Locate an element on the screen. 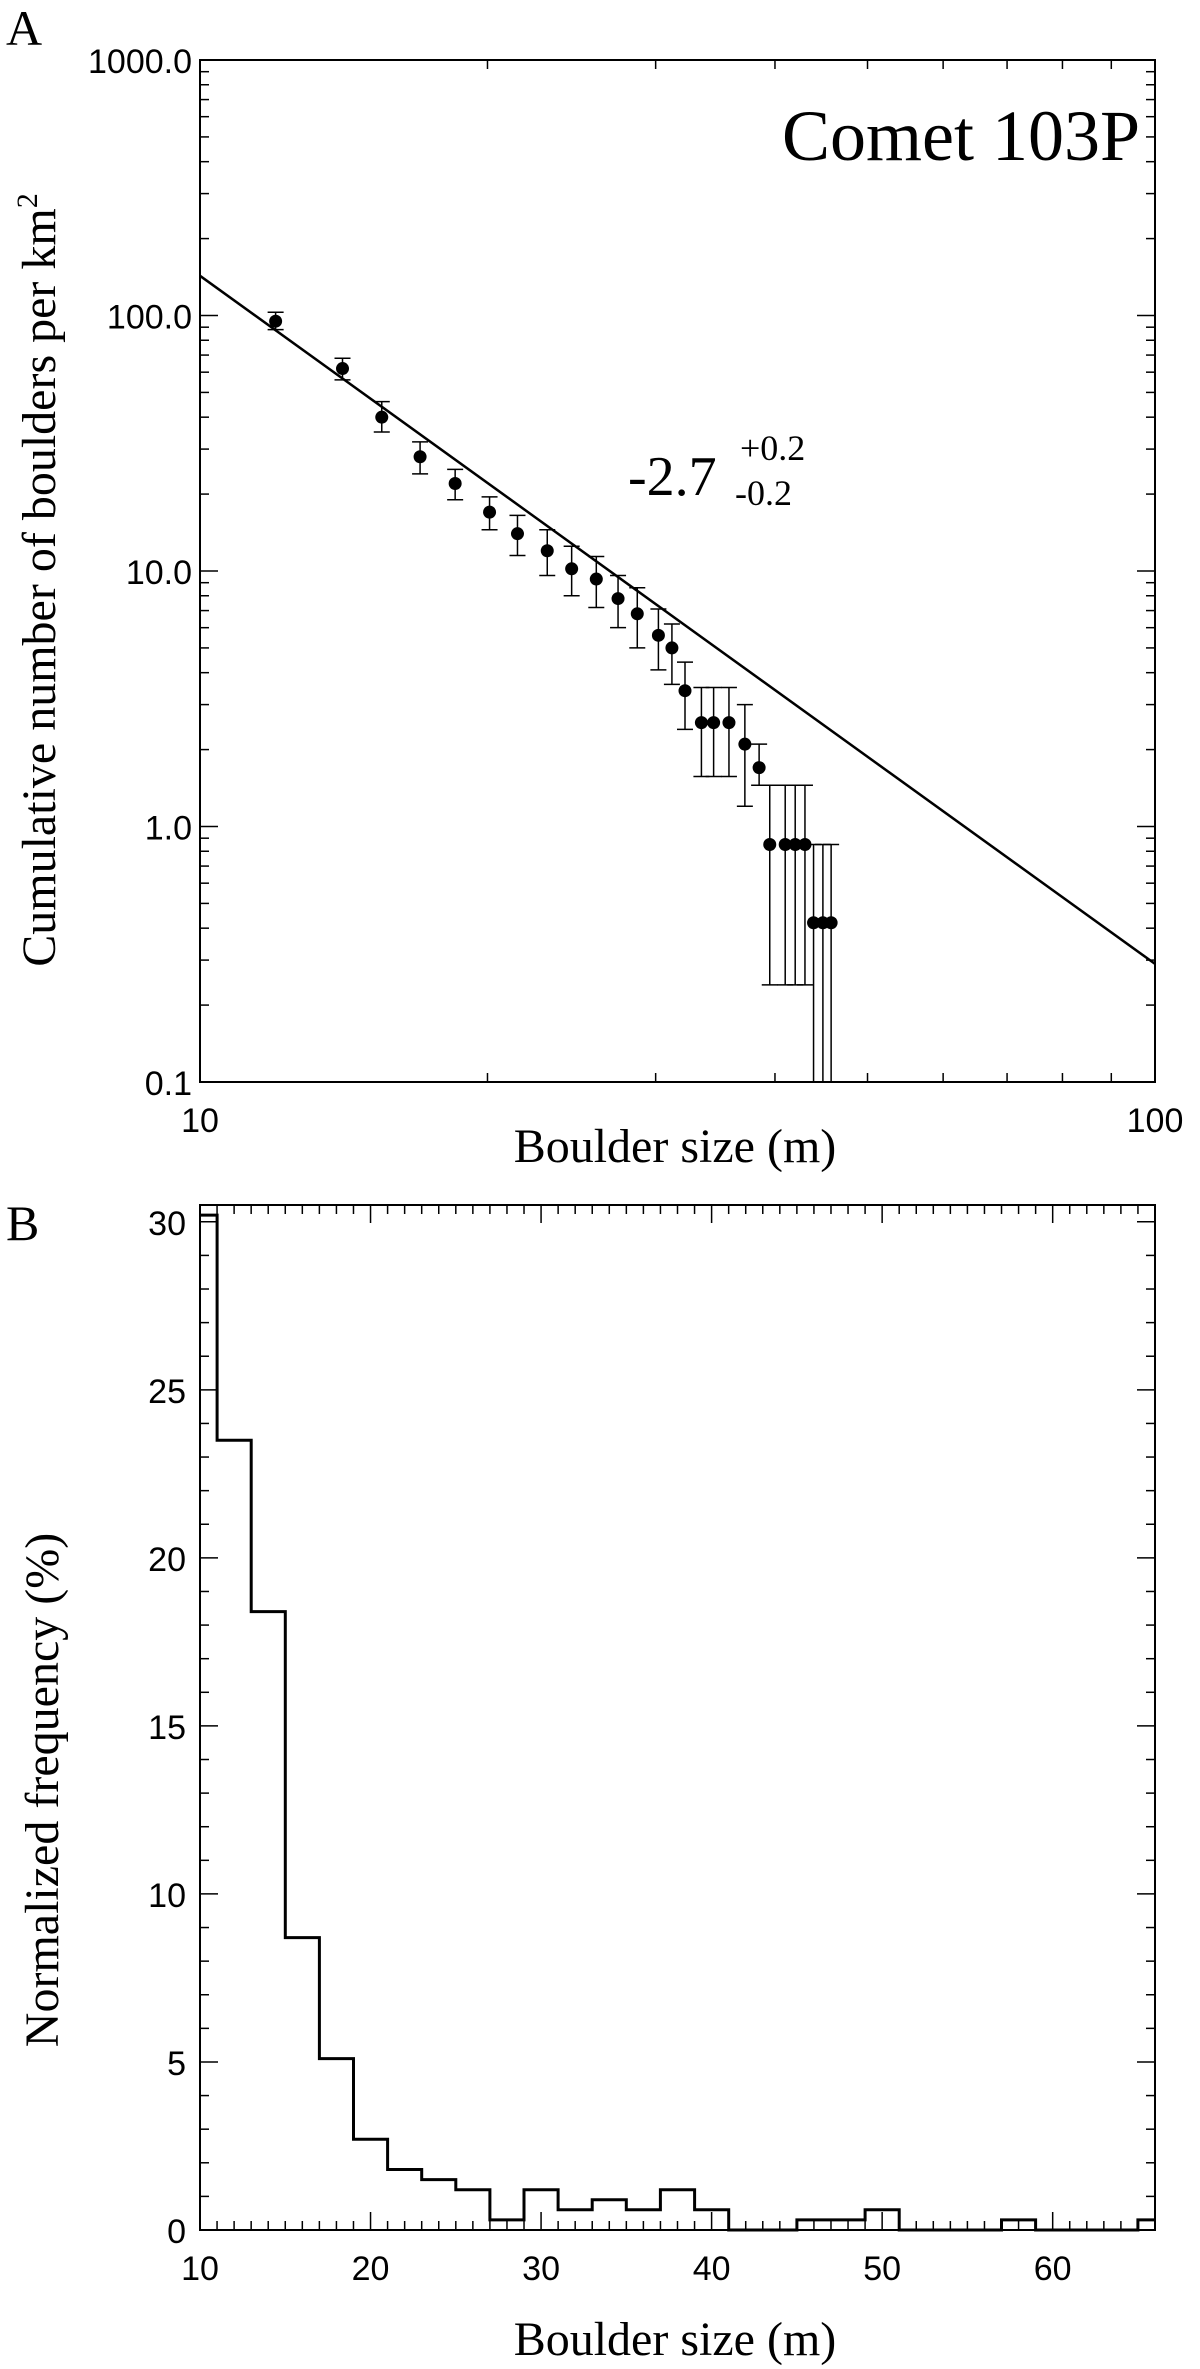  y-axis-label-a: Cumulative number of boulders per km2 is located at coordinates (38, 580).